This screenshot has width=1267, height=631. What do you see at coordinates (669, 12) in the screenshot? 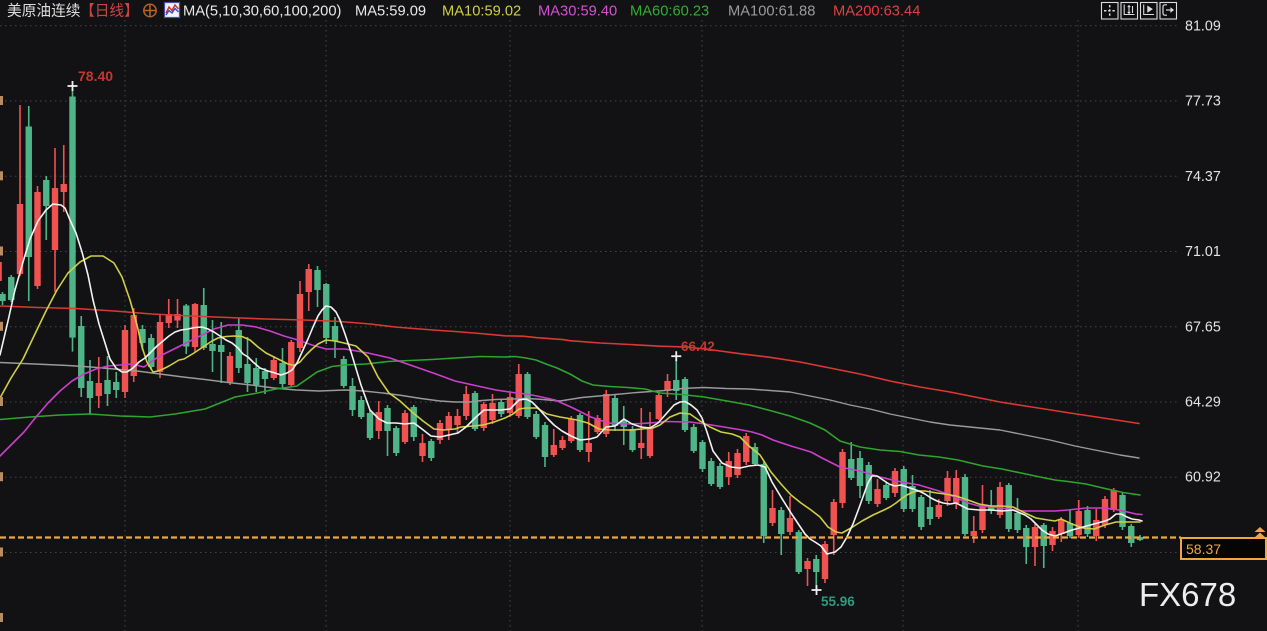
I see `svg-text: MA60:60.23` at bounding box center [669, 12].